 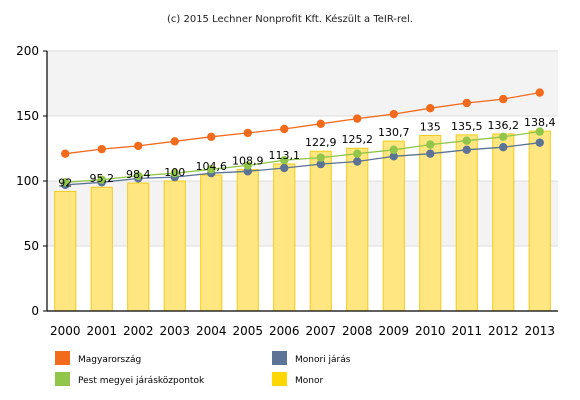 What do you see at coordinates (320, 331) in the screenshot?
I see `x-tick-label: 2007` at bounding box center [320, 331].